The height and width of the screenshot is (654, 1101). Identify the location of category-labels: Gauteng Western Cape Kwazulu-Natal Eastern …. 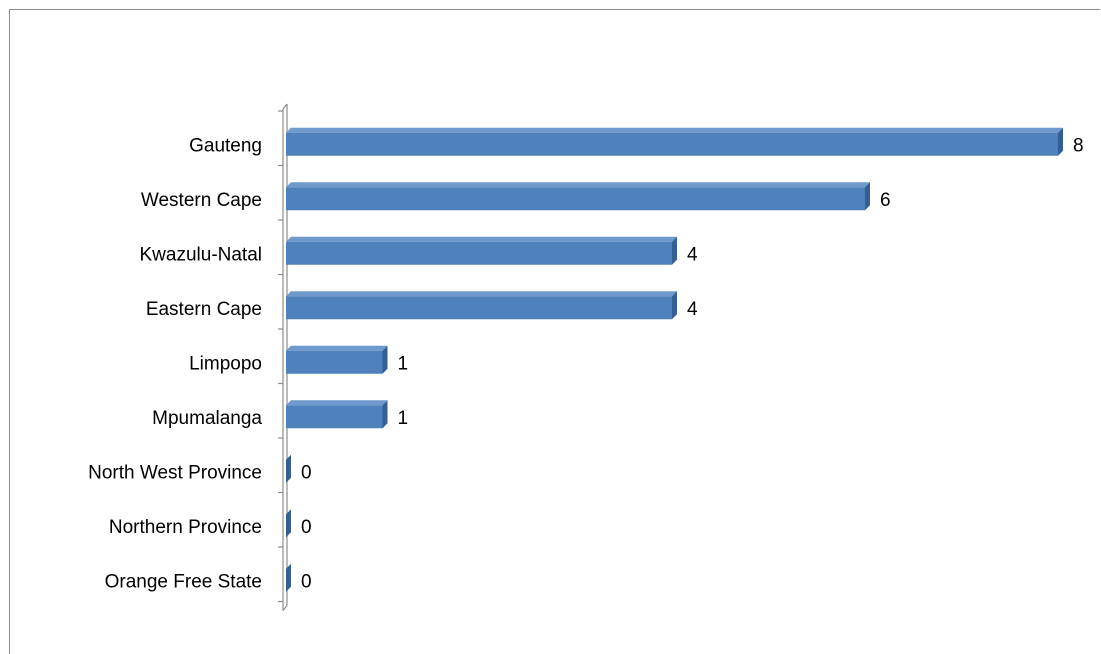
(175, 363).